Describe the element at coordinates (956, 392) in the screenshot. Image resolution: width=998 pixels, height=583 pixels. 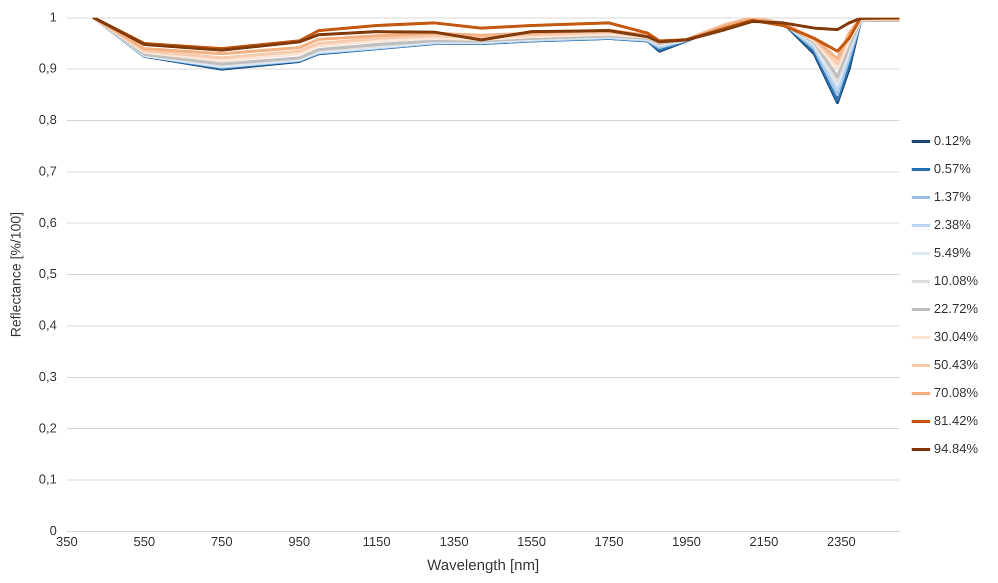
I see `legend-label: 70.08%` at that location.